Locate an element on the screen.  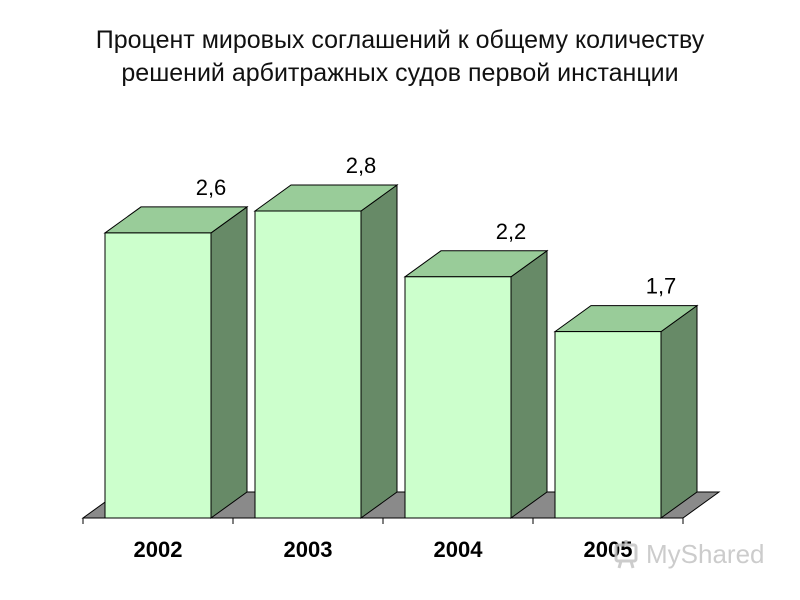
data-label-2003: 2,8 is located at coordinates (361, 165).